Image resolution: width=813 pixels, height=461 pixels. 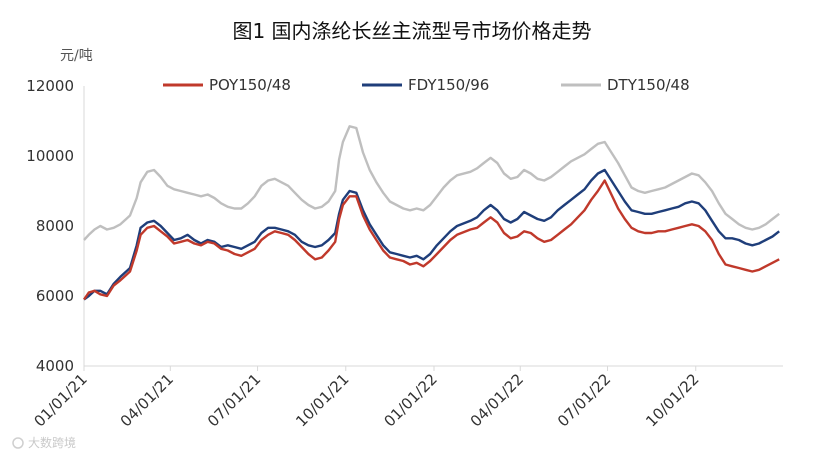 I want to click on watermark: 大数跨境, so click(x=44, y=442).